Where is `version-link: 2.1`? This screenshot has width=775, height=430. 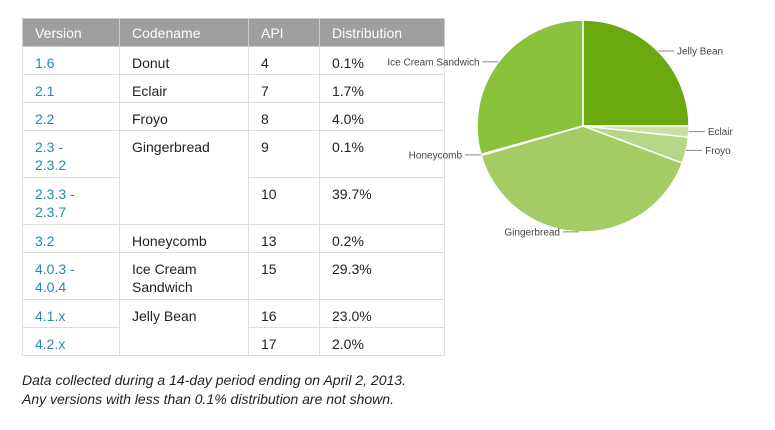
version-link: 2.1 is located at coordinates (45, 91).